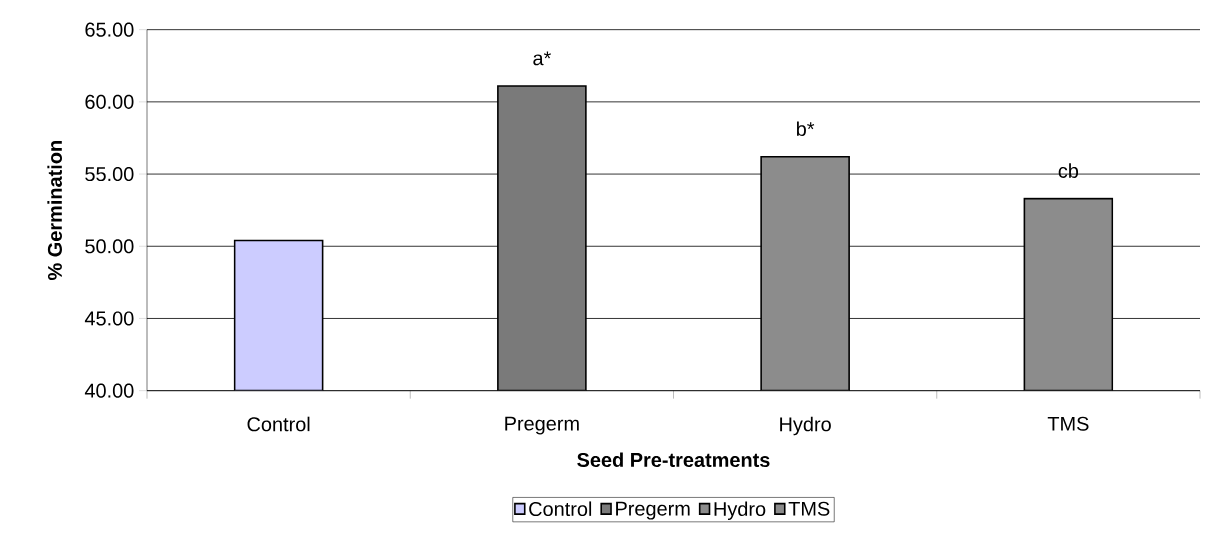 The image size is (1212, 544). What do you see at coordinates (109, 390) in the screenshot?
I see `y-tick-label: 40.00` at bounding box center [109, 390].